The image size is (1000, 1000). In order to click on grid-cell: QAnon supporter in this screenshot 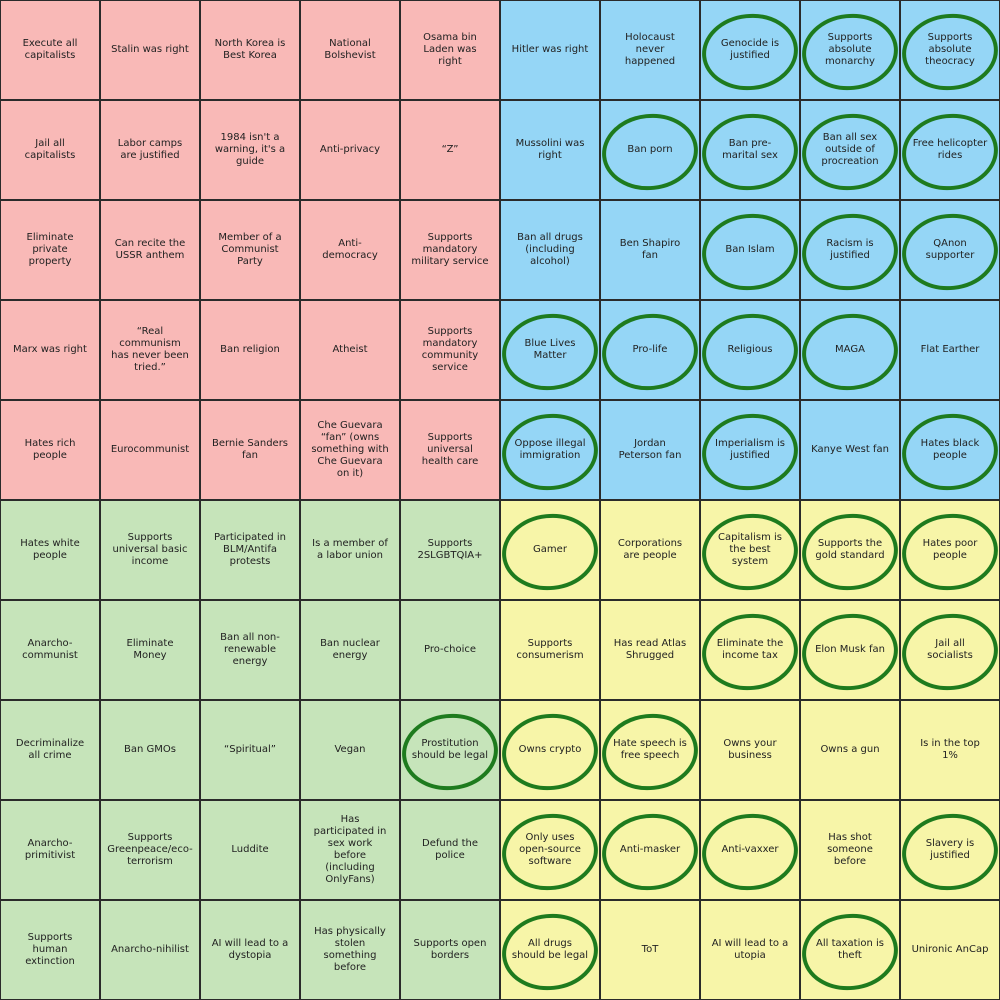, I will do `click(950, 250)`.